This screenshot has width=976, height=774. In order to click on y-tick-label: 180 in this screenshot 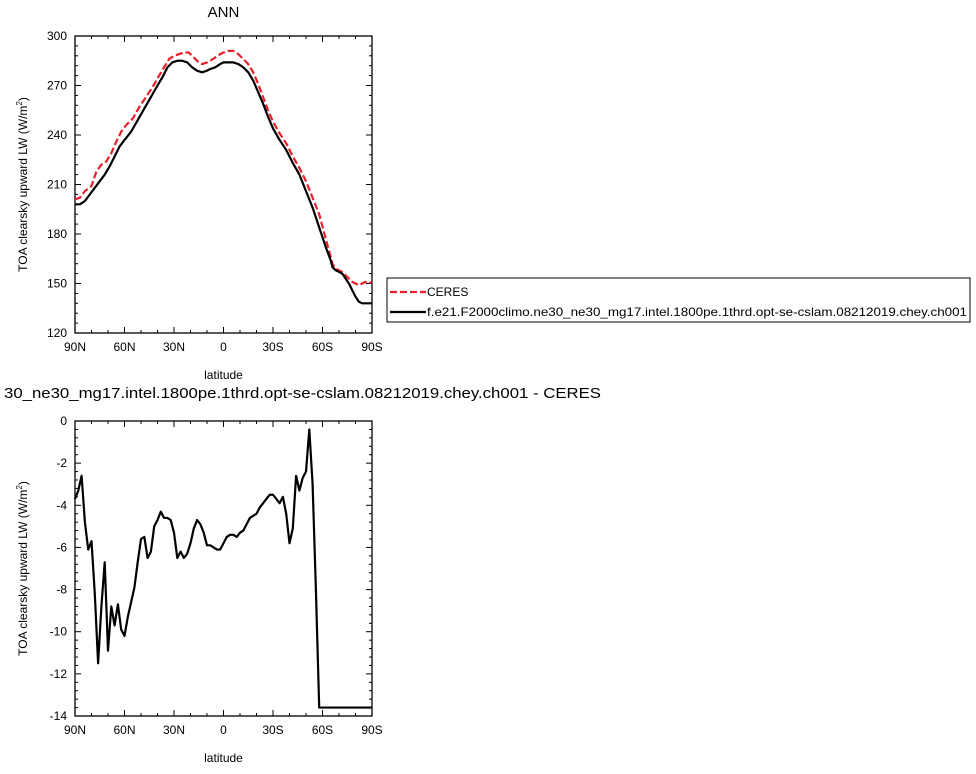, I will do `click(57, 234)`.